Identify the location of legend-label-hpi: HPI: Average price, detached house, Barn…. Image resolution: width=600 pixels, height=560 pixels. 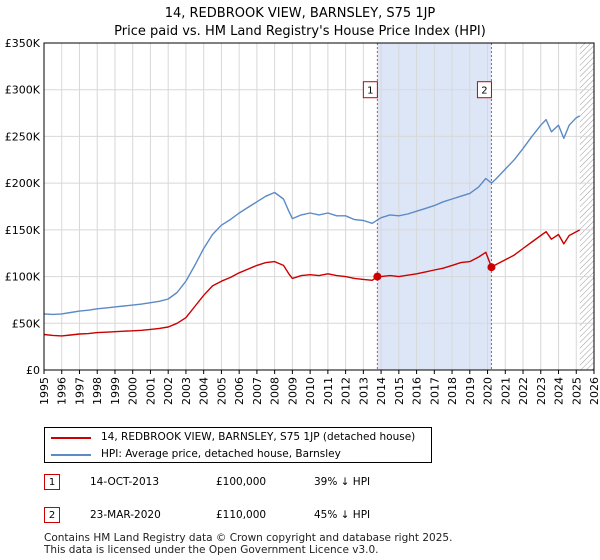
(221, 454).